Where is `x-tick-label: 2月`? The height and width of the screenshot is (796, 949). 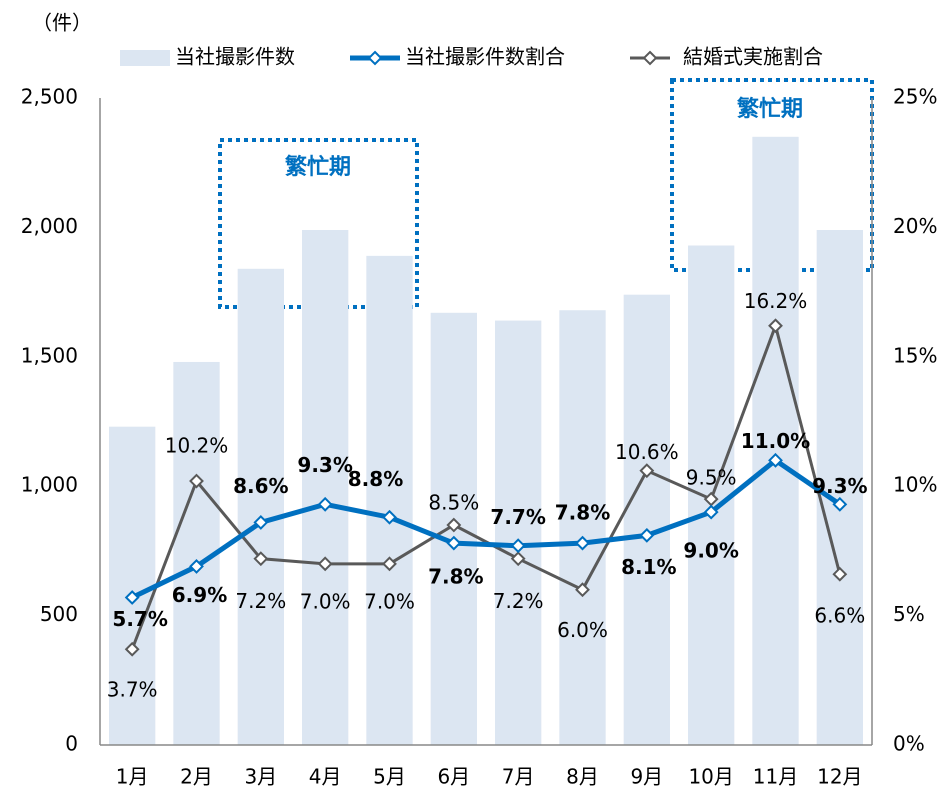 x-tick-label: 2月 is located at coordinates (196, 777).